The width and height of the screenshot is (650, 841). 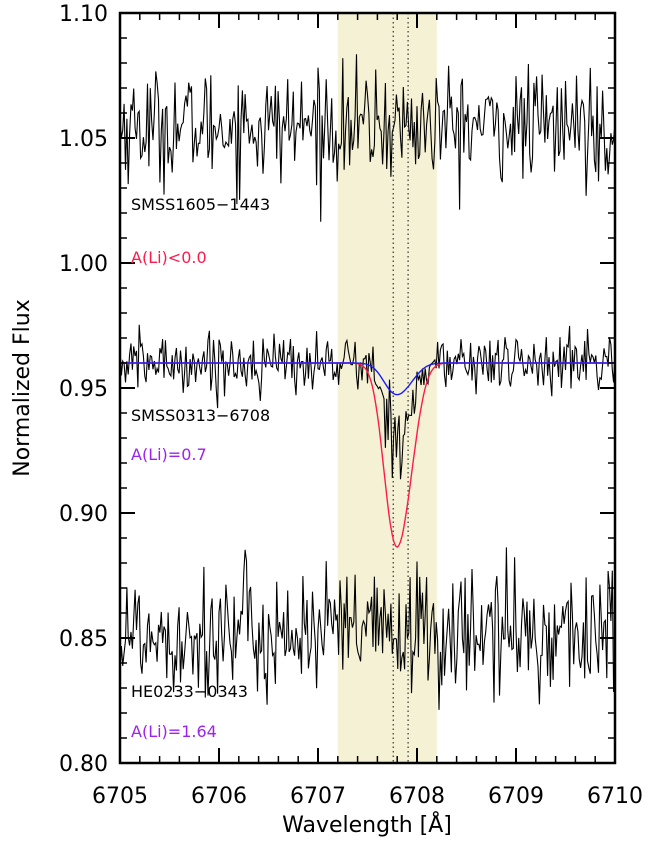 What do you see at coordinates (83, 389) in the screenshot?
I see `y-tick-label: 0.95` at bounding box center [83, 389].